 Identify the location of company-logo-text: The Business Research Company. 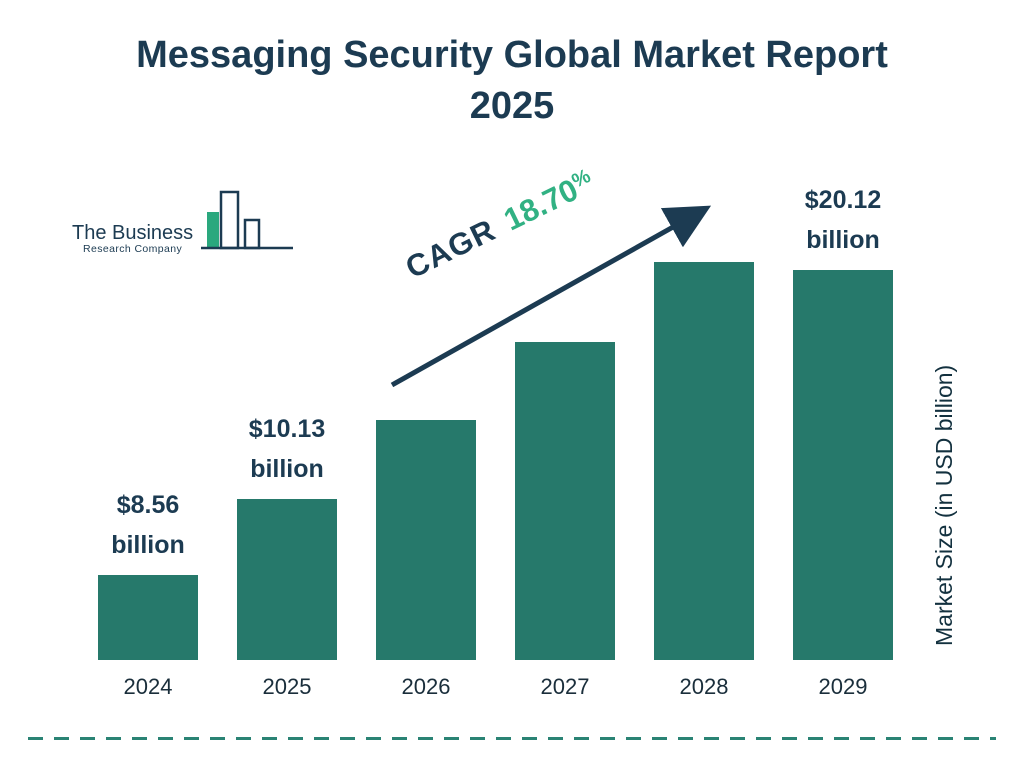
(133, 238).